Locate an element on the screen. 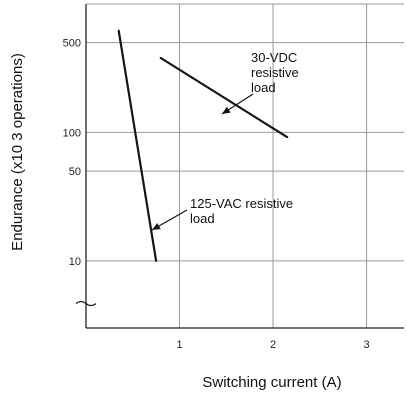 Image resolution: width=407 pixels, height=397 pixels. series-label-1-line-1: 125-VAC resistive is located at coordinates (241, 203).